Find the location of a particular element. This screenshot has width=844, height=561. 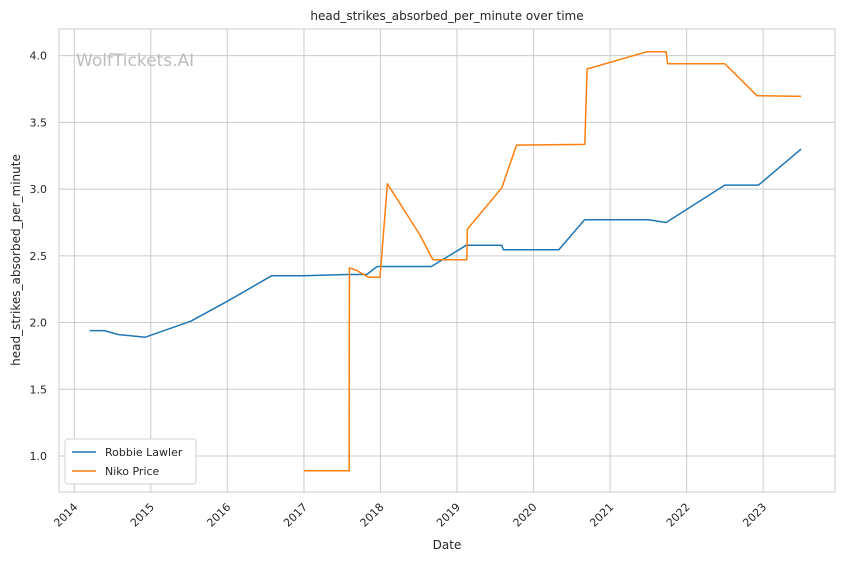

x-tick-label: 2015 is located at coordinates (142, 515).